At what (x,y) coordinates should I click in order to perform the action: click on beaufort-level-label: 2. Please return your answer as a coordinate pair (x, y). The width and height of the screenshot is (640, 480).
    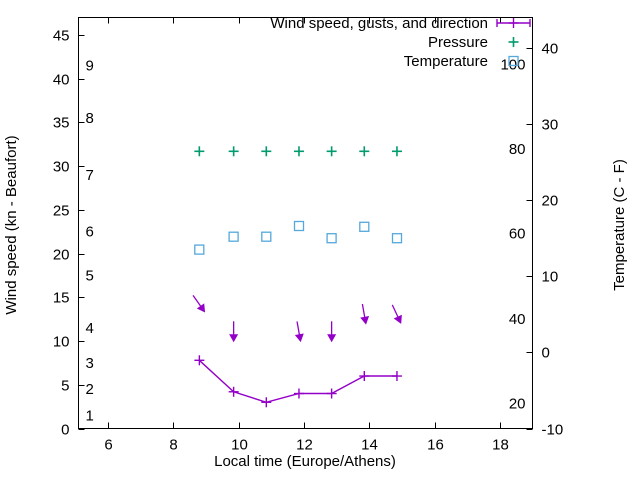
    Looking at the image, I should click on (90, 389).